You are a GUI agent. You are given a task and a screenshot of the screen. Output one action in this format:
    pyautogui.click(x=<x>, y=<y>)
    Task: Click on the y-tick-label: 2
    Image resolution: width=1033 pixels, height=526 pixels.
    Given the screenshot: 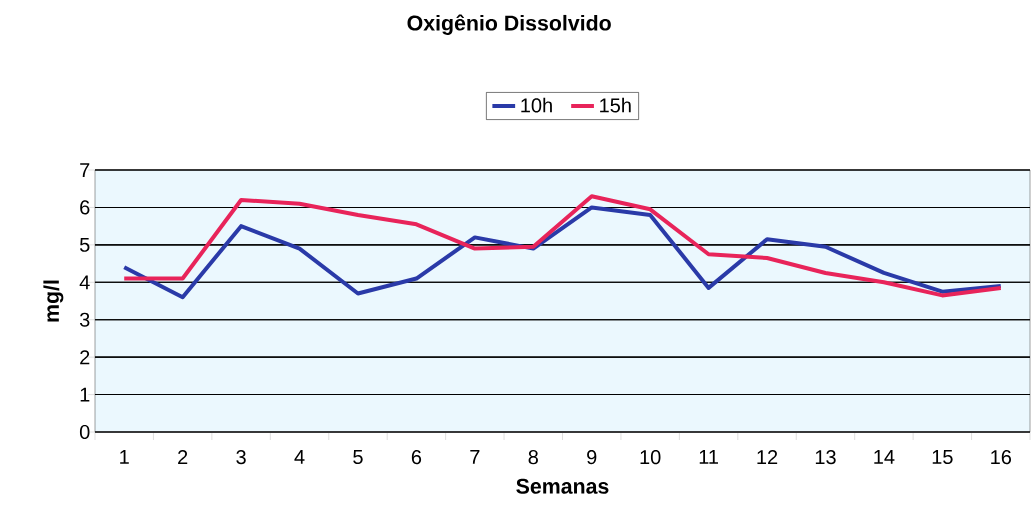 What is the action you would take?
    pyautogui.click(x=85, y=357)
    